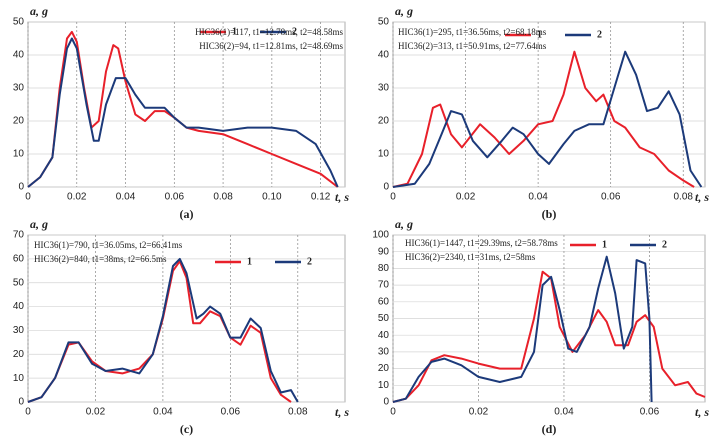 This screenshot has width=720, height=445. What do you see at coordinates (549, 214) in the screenshot?
I see `panel-label: (b)` at bounding box center [549, 214].